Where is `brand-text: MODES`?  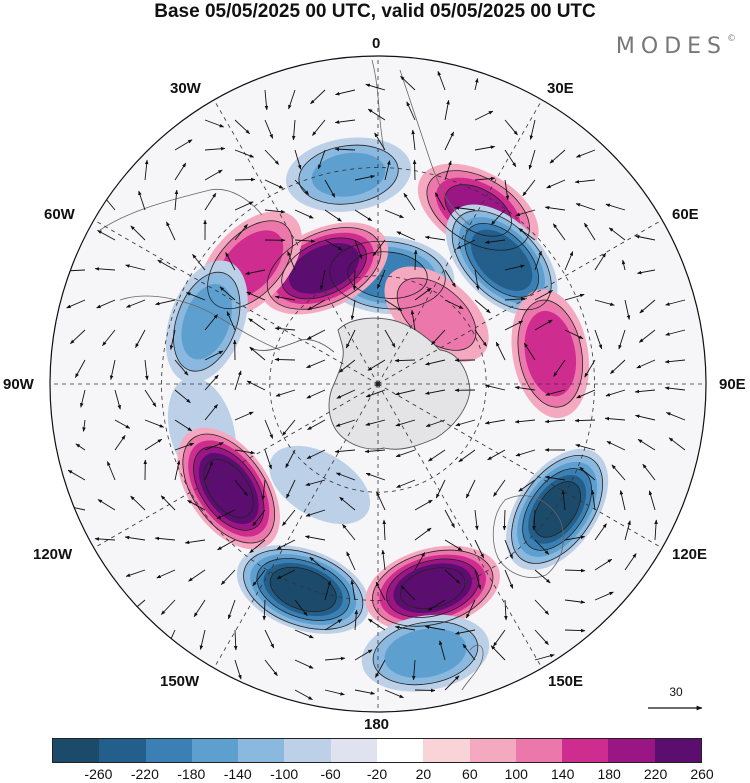 brand-text: MODES is located at coordinates (671, 46).